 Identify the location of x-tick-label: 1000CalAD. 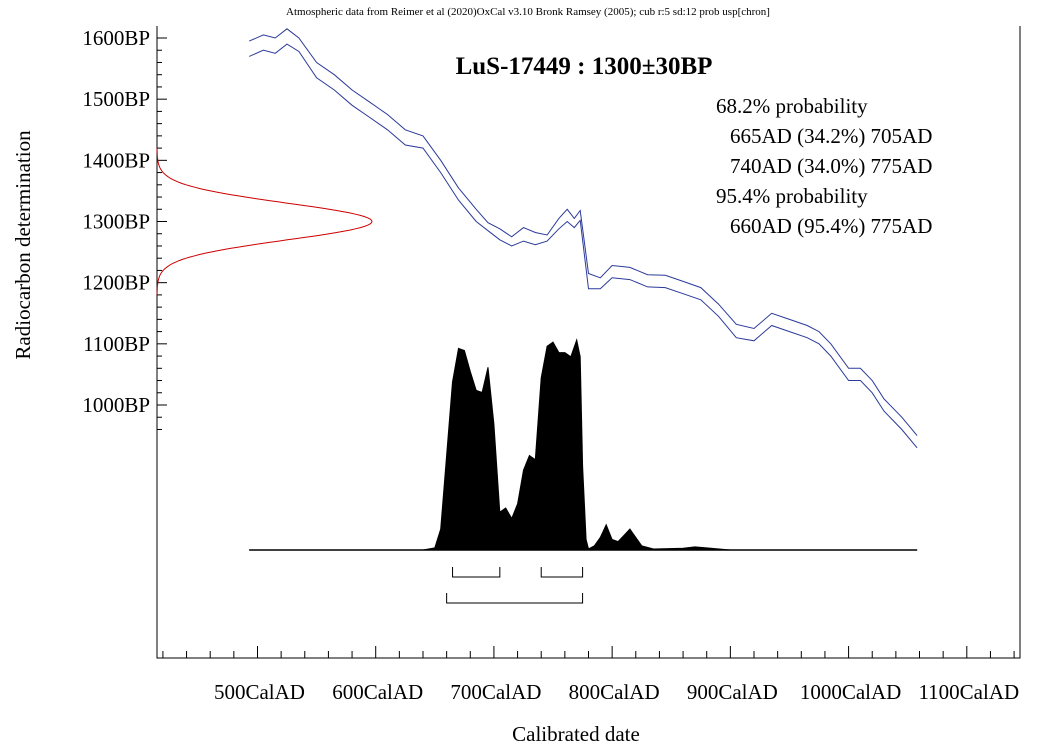
(851, 692).